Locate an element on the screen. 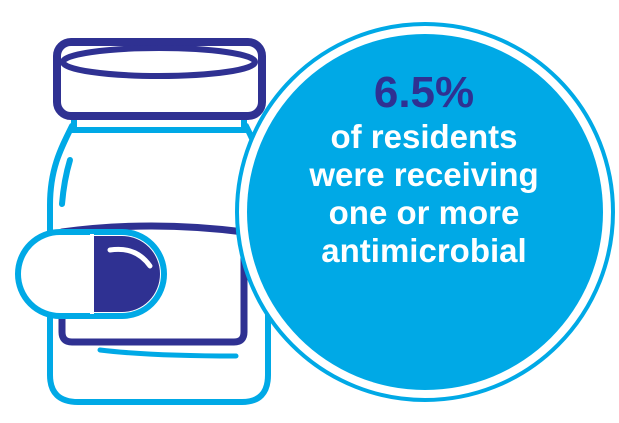 This screenshot has width=619, height=423. capsule-icon is located at coordinates (91, 274).